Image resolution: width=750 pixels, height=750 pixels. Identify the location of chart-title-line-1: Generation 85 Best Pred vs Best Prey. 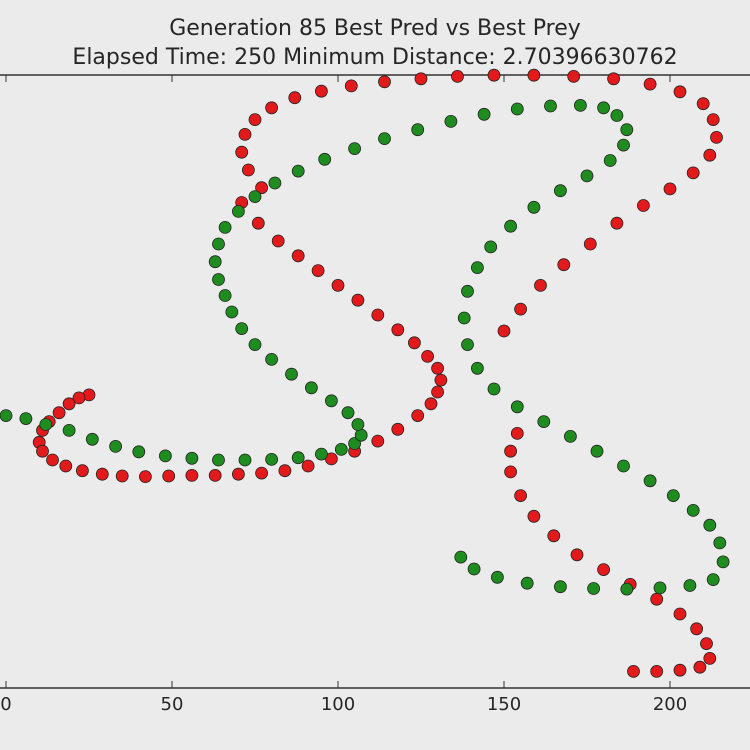
(375, 28).